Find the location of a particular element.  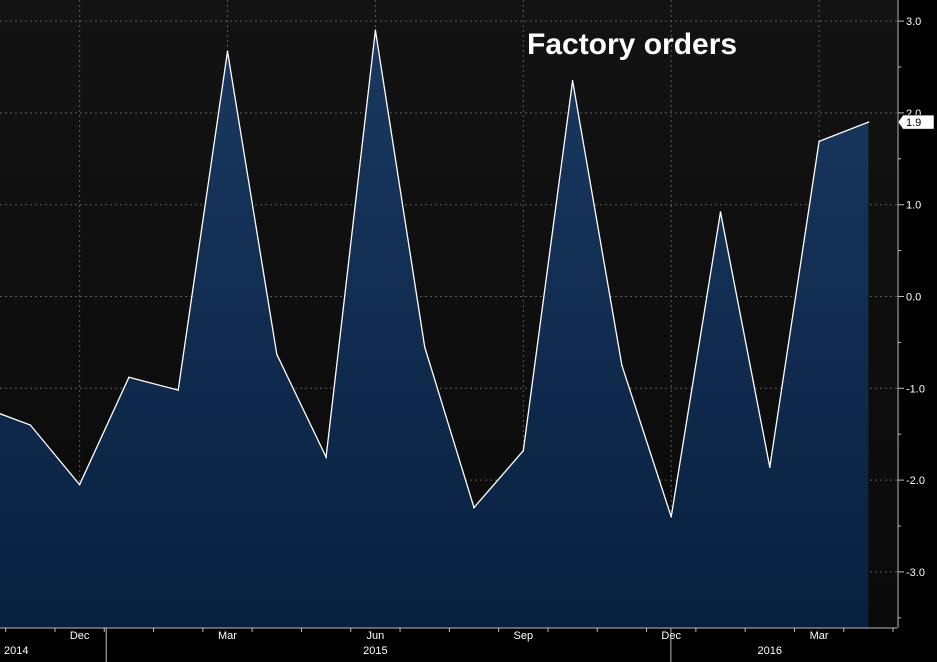

chart-title: Factory orders is located at coordinates (632, 44).